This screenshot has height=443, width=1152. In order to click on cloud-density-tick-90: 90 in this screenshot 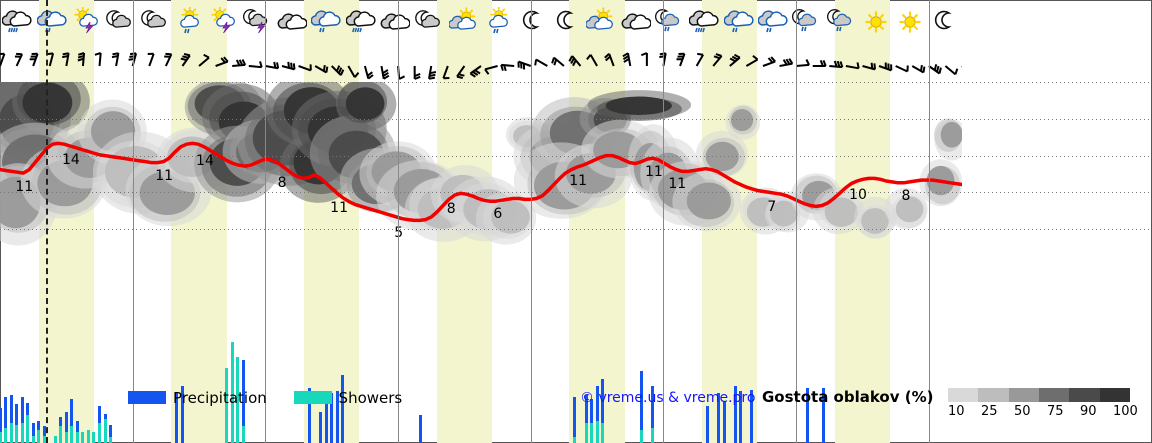, I will do `click(1088, 411)`.